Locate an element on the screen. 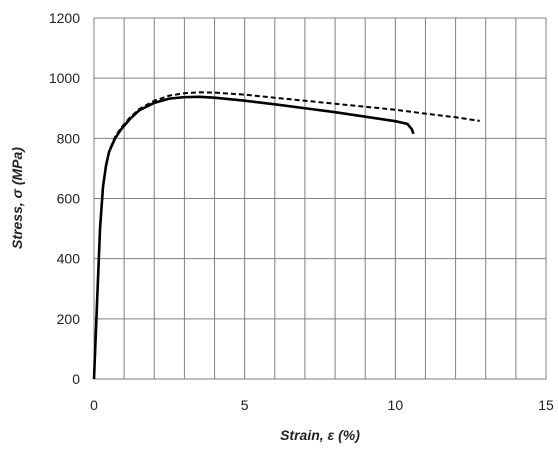 This screenshot has height=450, width=558. x-tick-label: 5 is located at coordinates (245, 405).